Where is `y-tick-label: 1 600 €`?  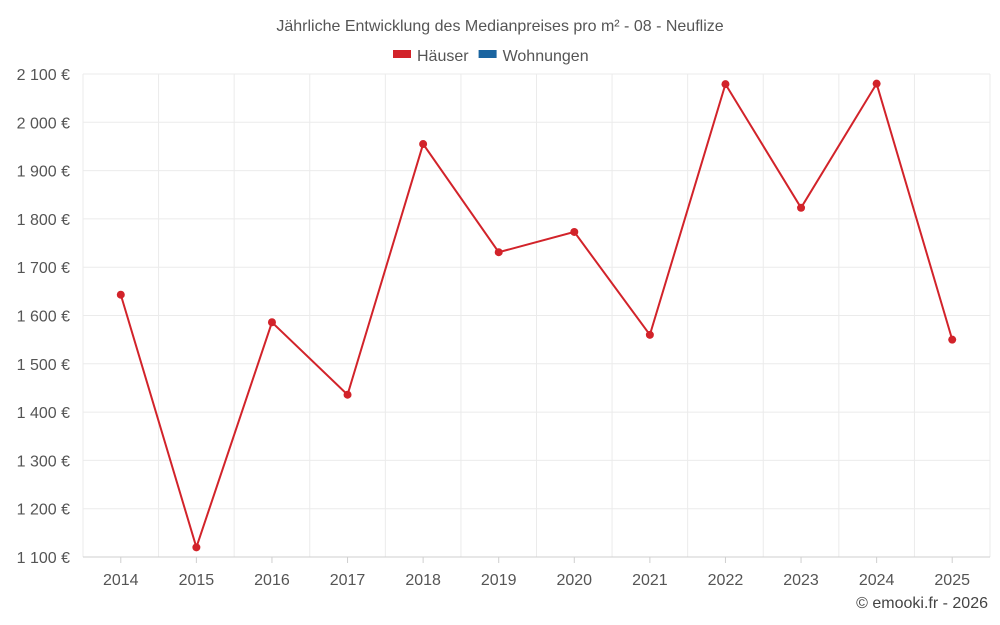
y-tick-label: 1 600 € is located at coordinates (43, 317).